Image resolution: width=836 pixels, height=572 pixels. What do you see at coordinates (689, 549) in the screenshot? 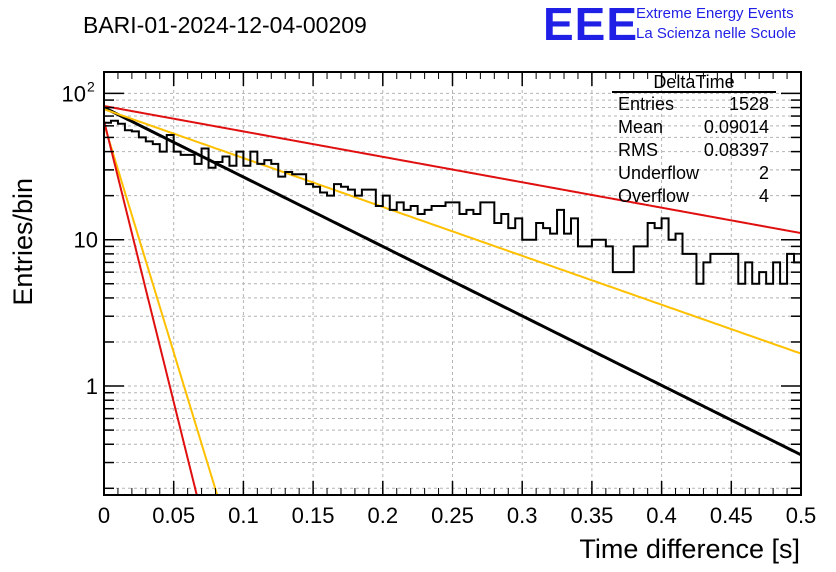
I see `x-axis-title: Time difference [s]` at bounding box center [689, 549].